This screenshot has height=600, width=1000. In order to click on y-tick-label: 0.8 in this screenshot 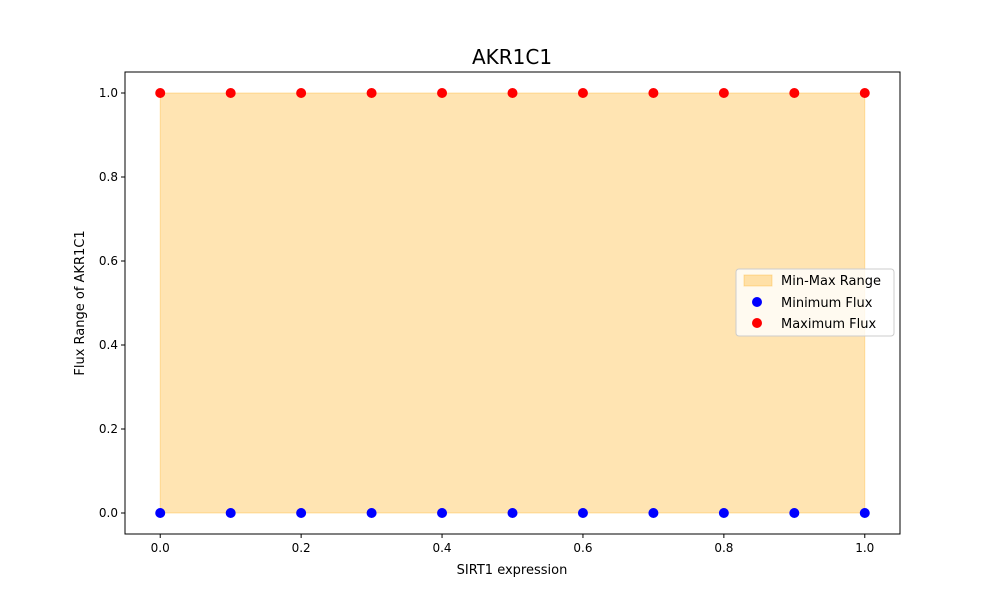, I will do `click(108, 177)`.